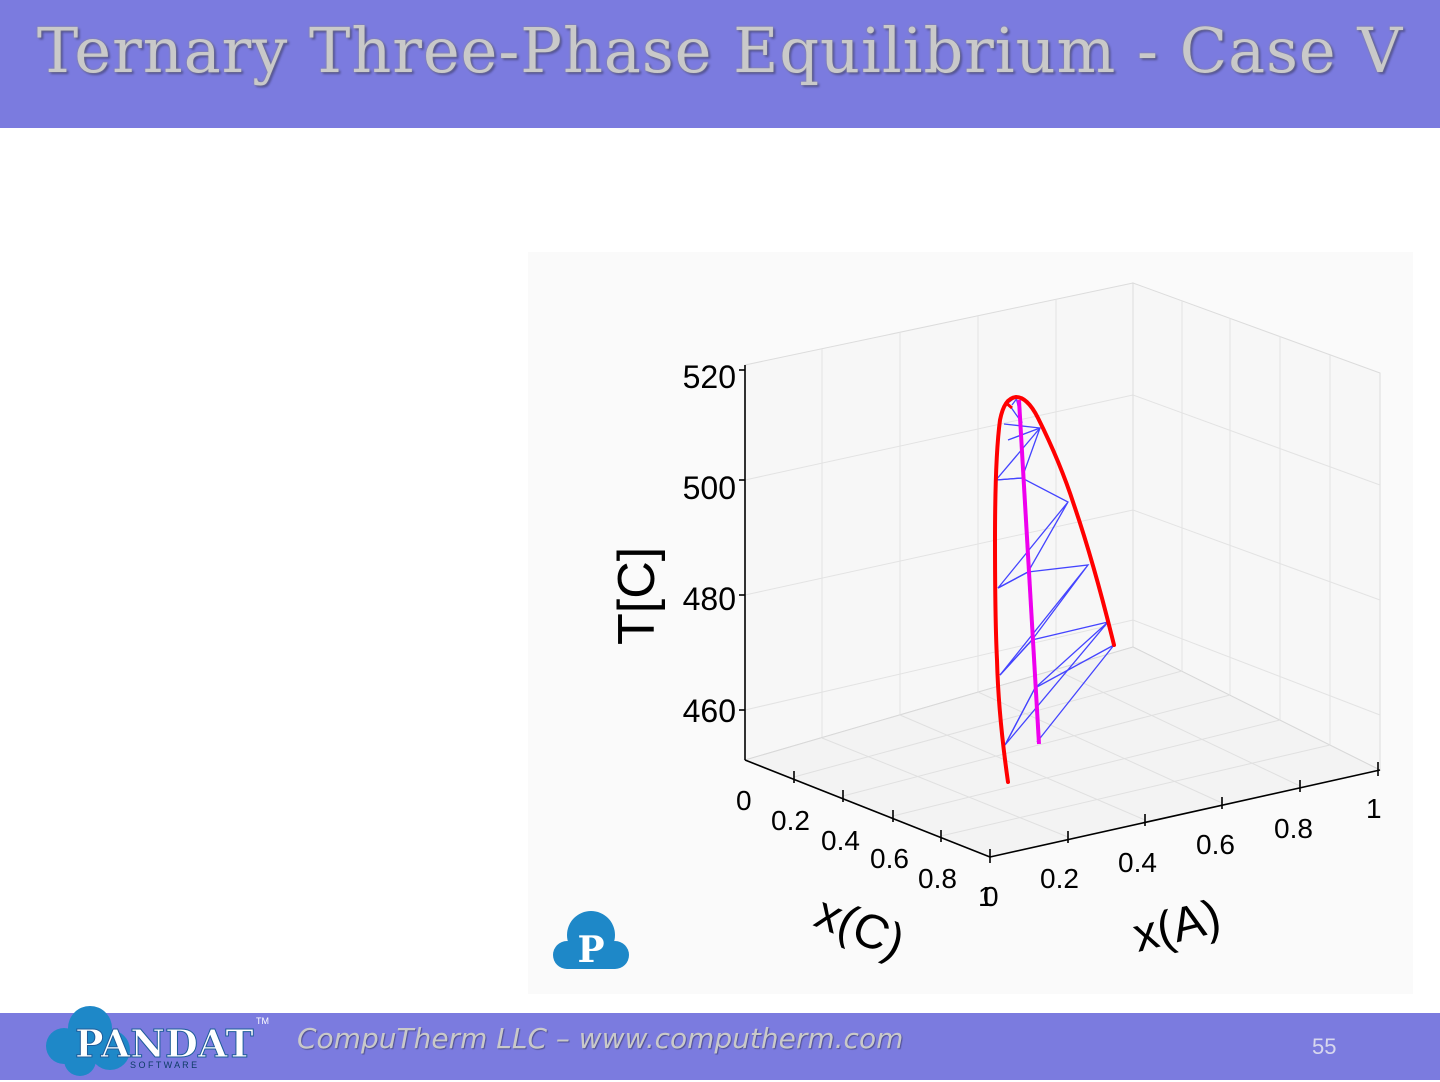  I want to click on x-tick-label: 0.2, so click(1059, 878).